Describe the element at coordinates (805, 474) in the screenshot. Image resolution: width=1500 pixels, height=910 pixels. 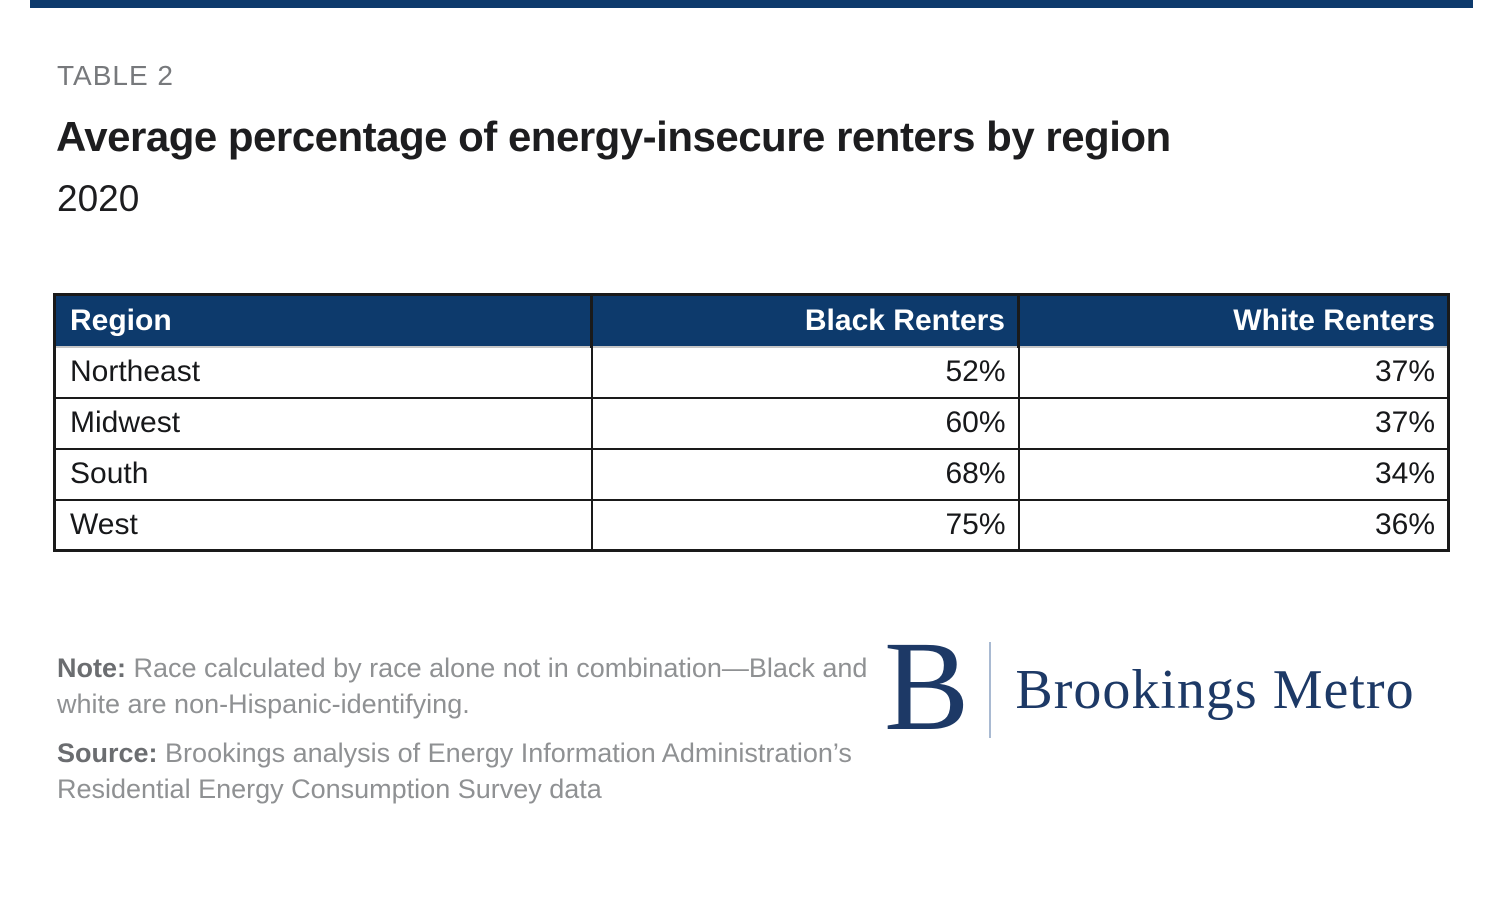
I see `black-renters-cell: 68%` at that location.